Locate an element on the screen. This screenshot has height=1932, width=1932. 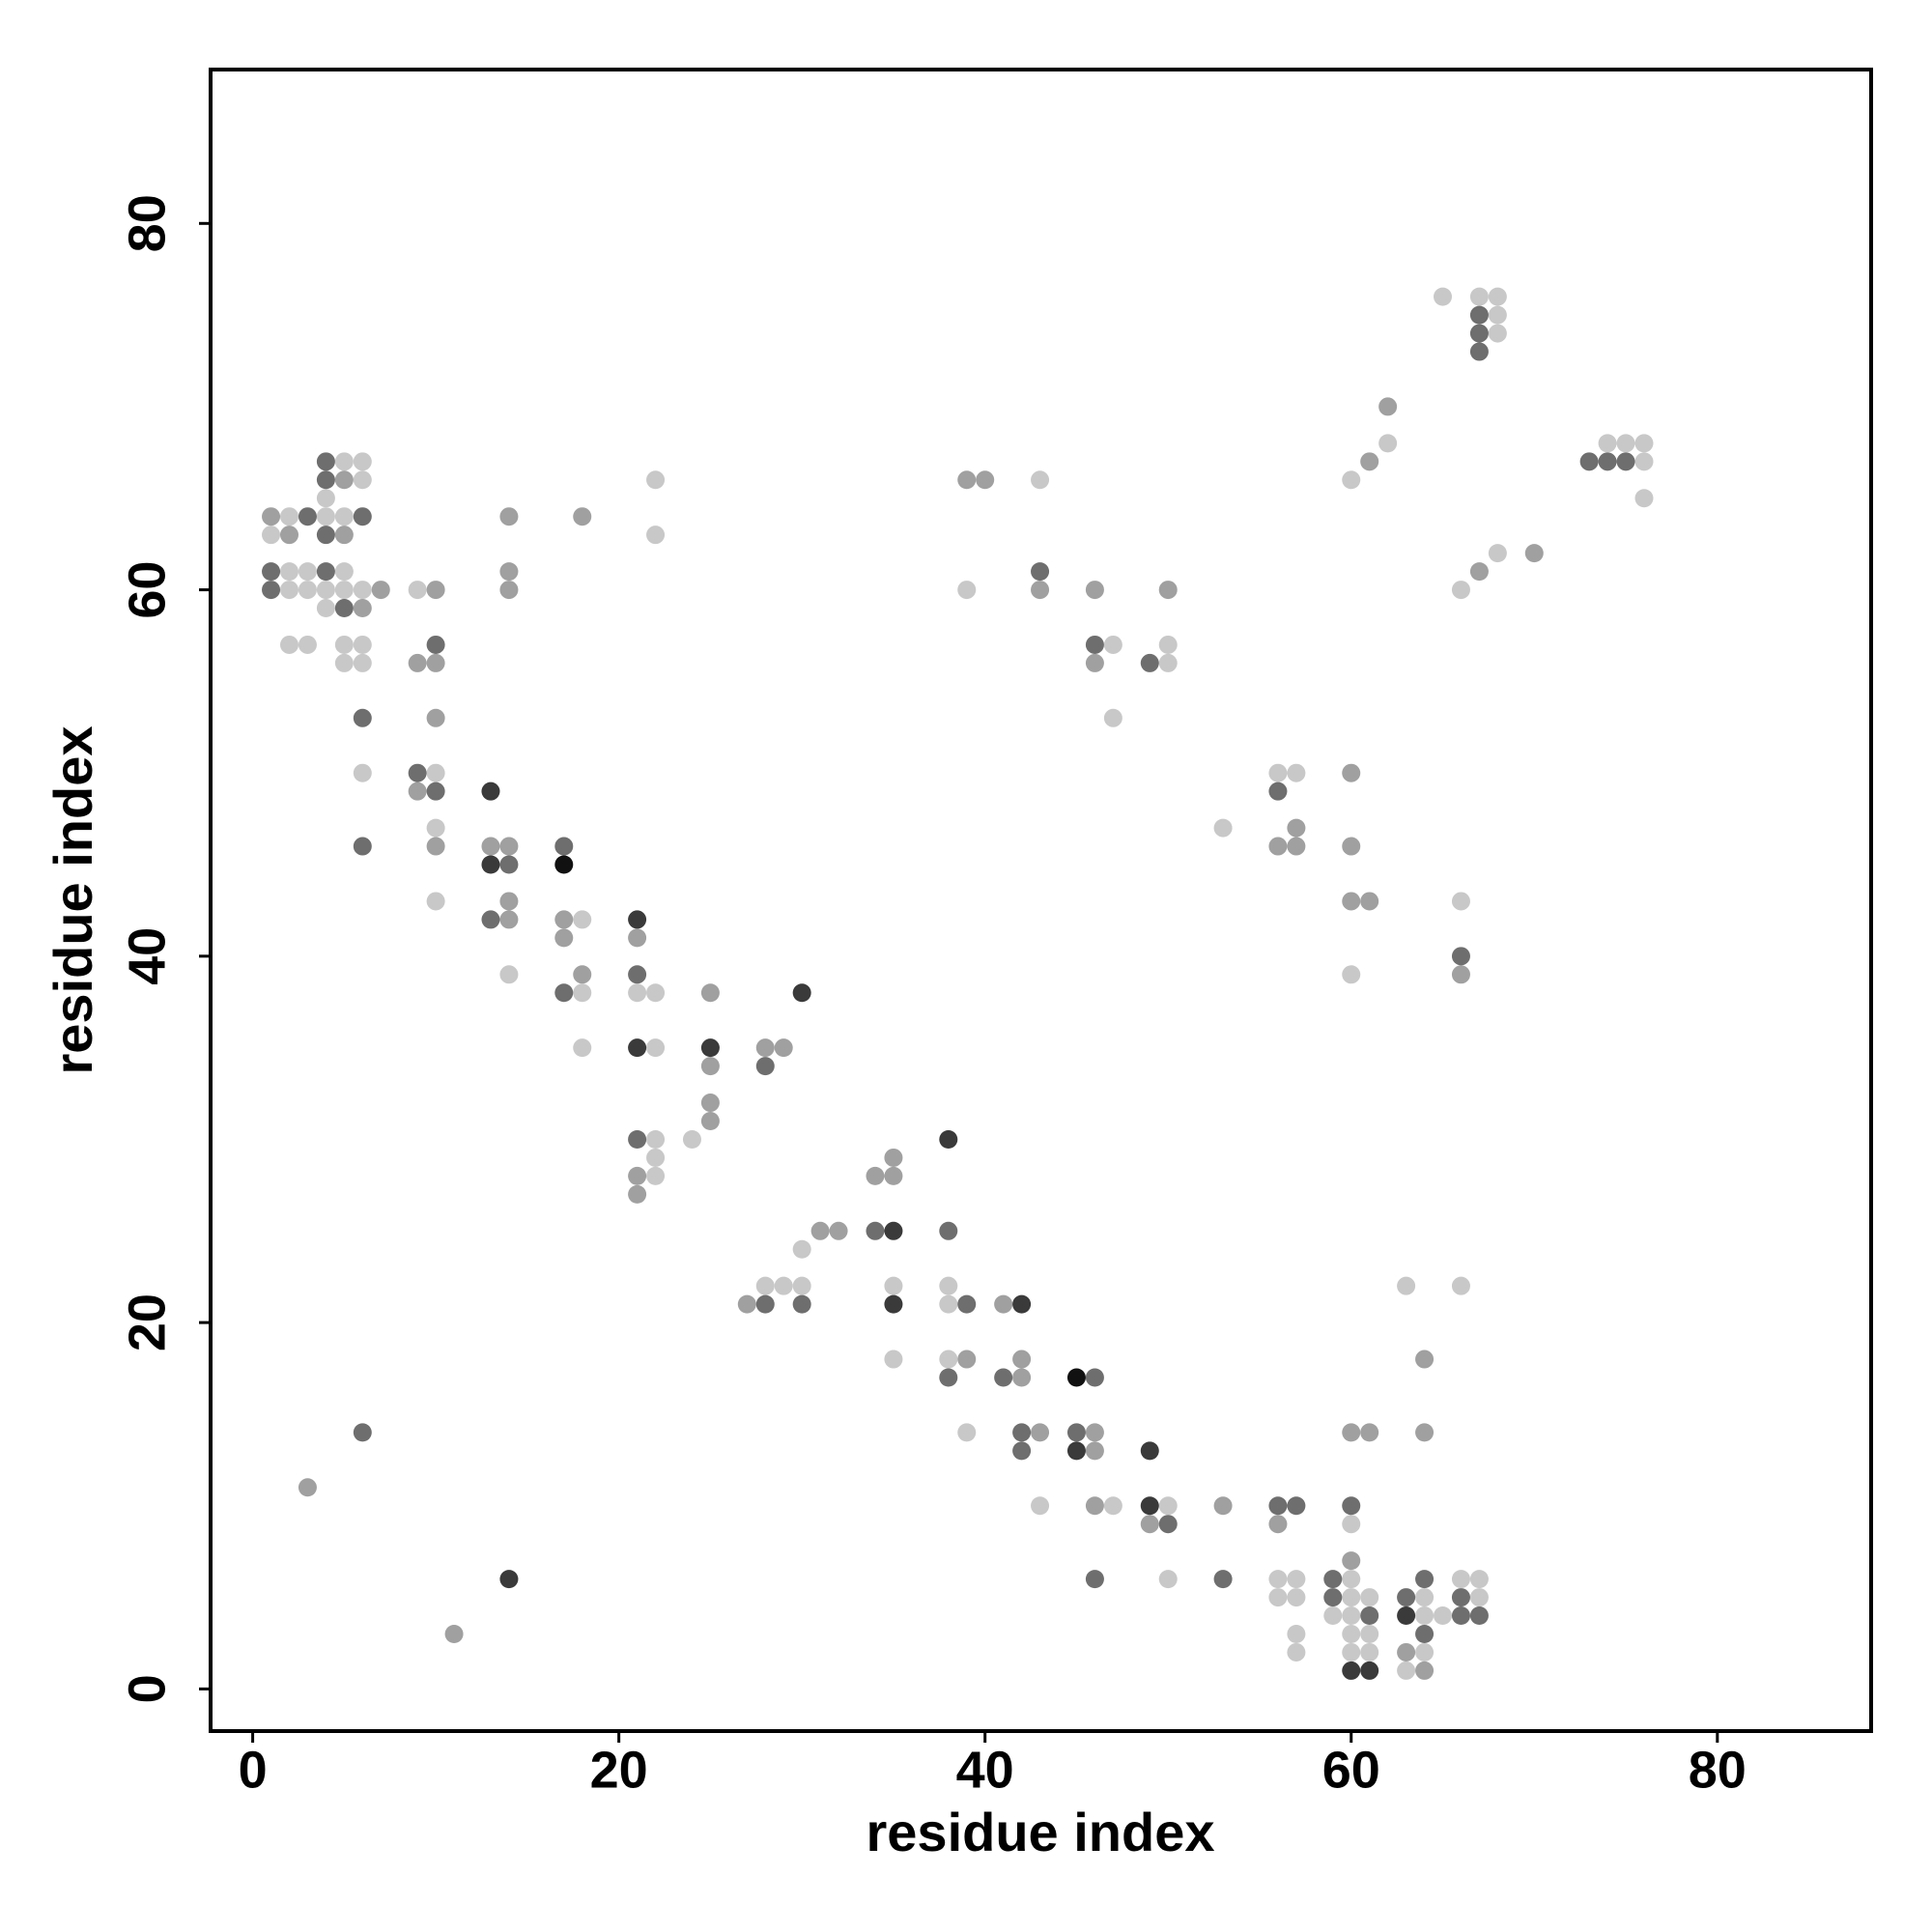
x-tick-label: 80 is located at coordinates (1718, 1770).